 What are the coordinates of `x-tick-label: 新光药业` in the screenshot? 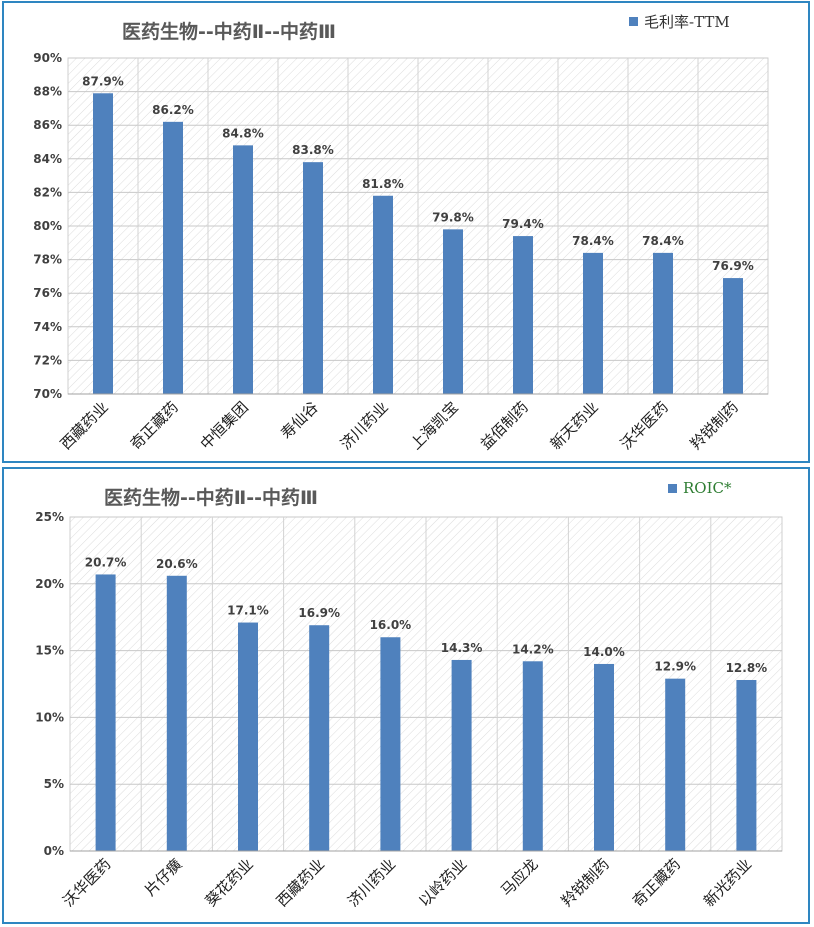 It's located at (727, 882).